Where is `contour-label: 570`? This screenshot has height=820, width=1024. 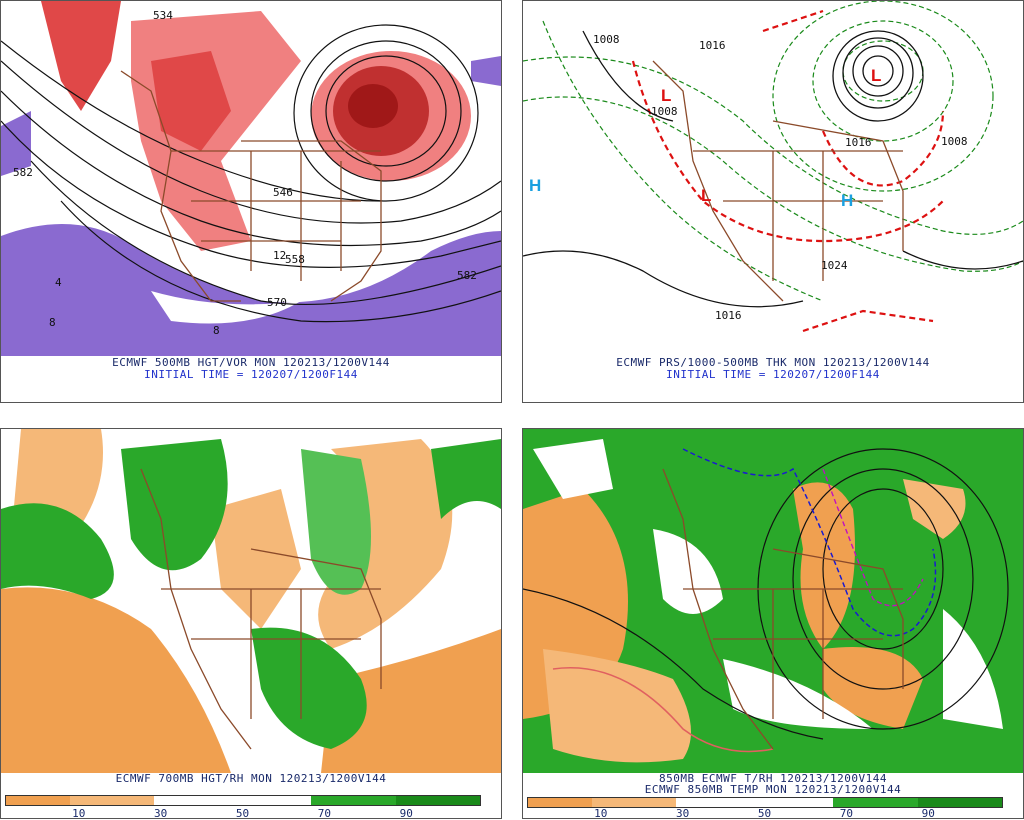 contour-label: 570 is located at coordinates (277, 302).